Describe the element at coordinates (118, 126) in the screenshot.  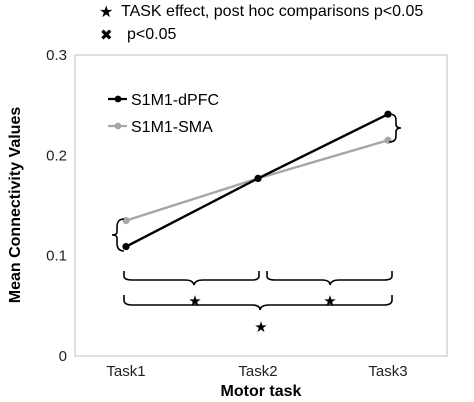
I see `legend-marker-s1m1-sma` at that location.